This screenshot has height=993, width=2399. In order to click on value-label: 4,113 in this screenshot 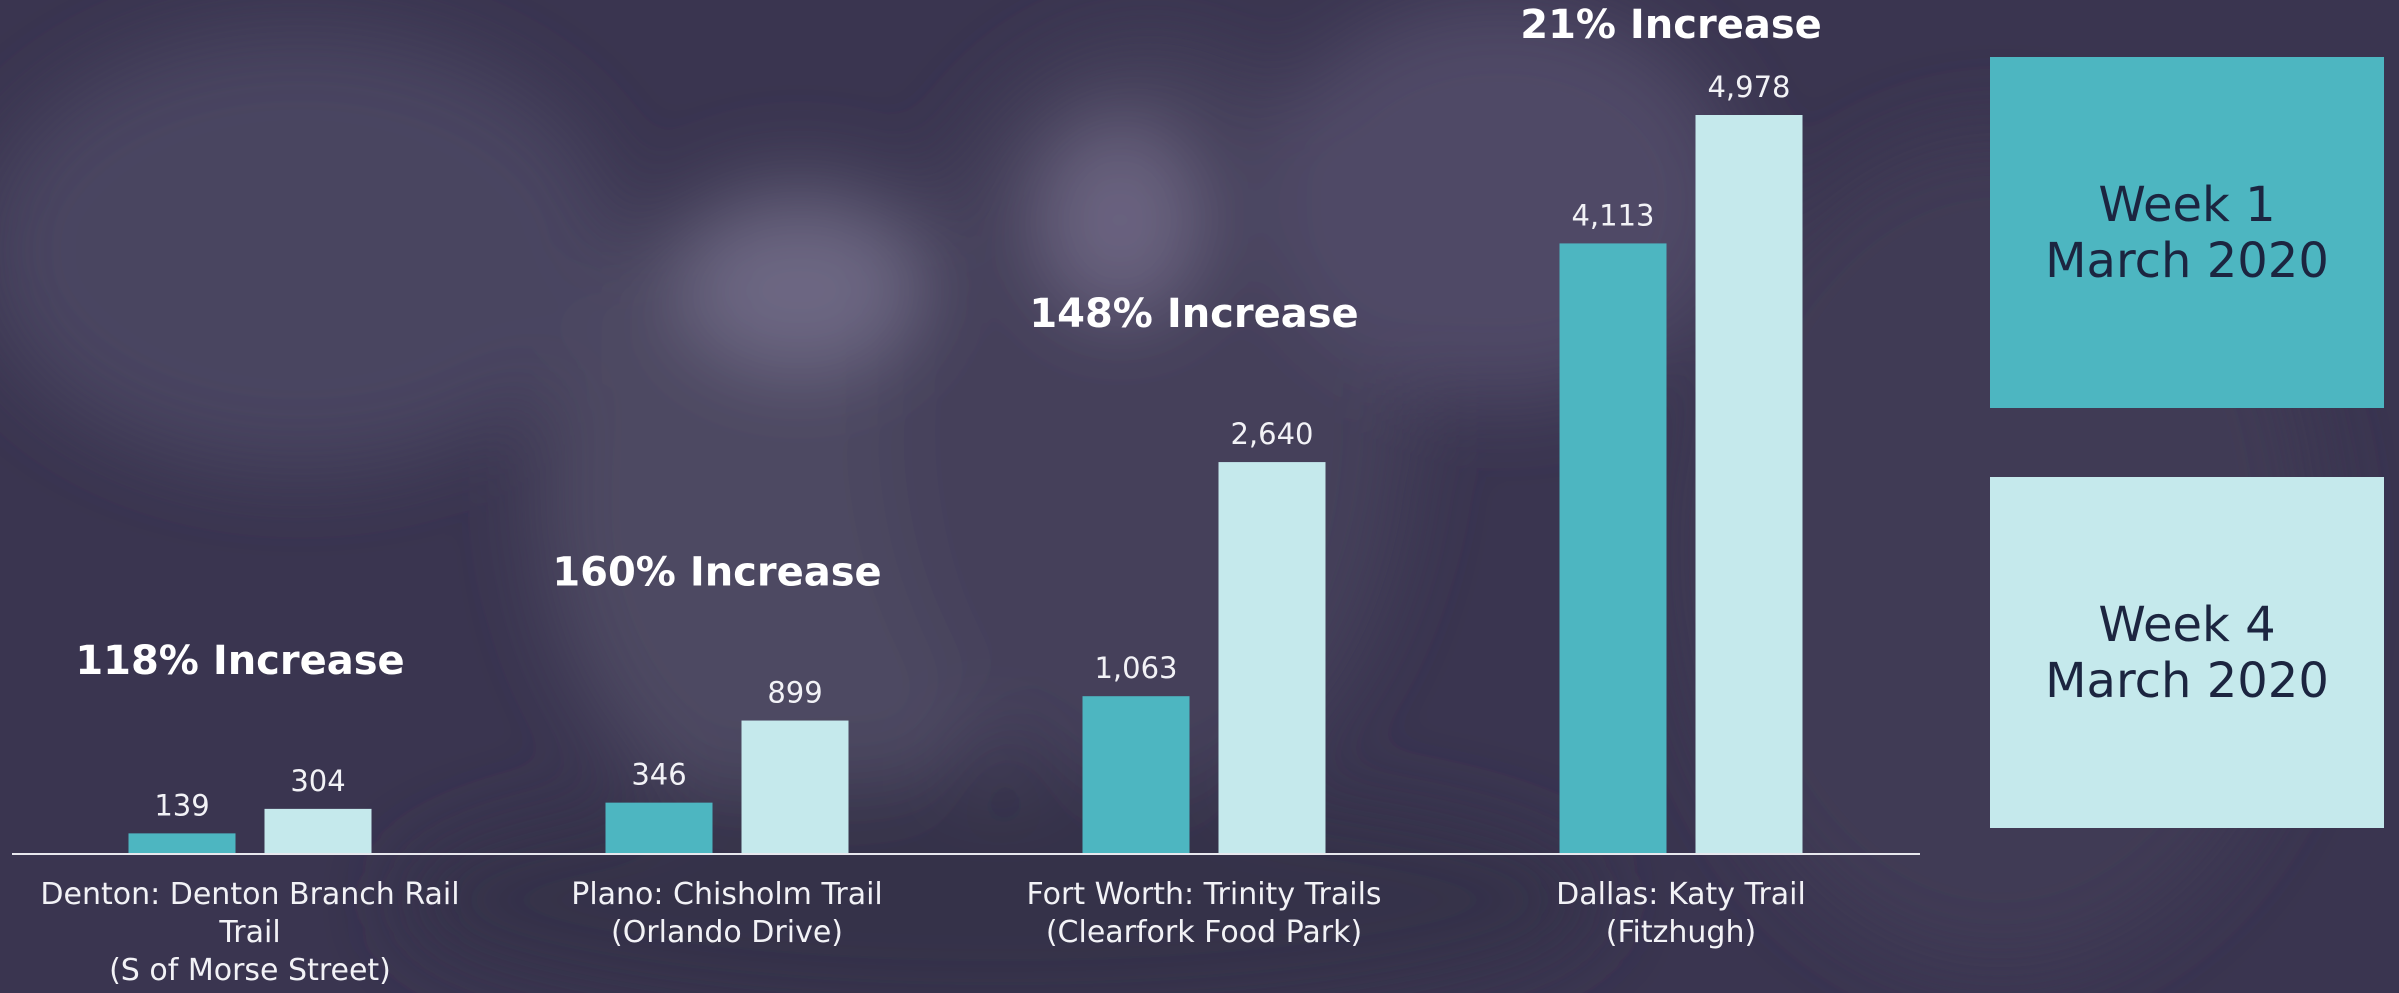, I will do `click(1612, 215)`.